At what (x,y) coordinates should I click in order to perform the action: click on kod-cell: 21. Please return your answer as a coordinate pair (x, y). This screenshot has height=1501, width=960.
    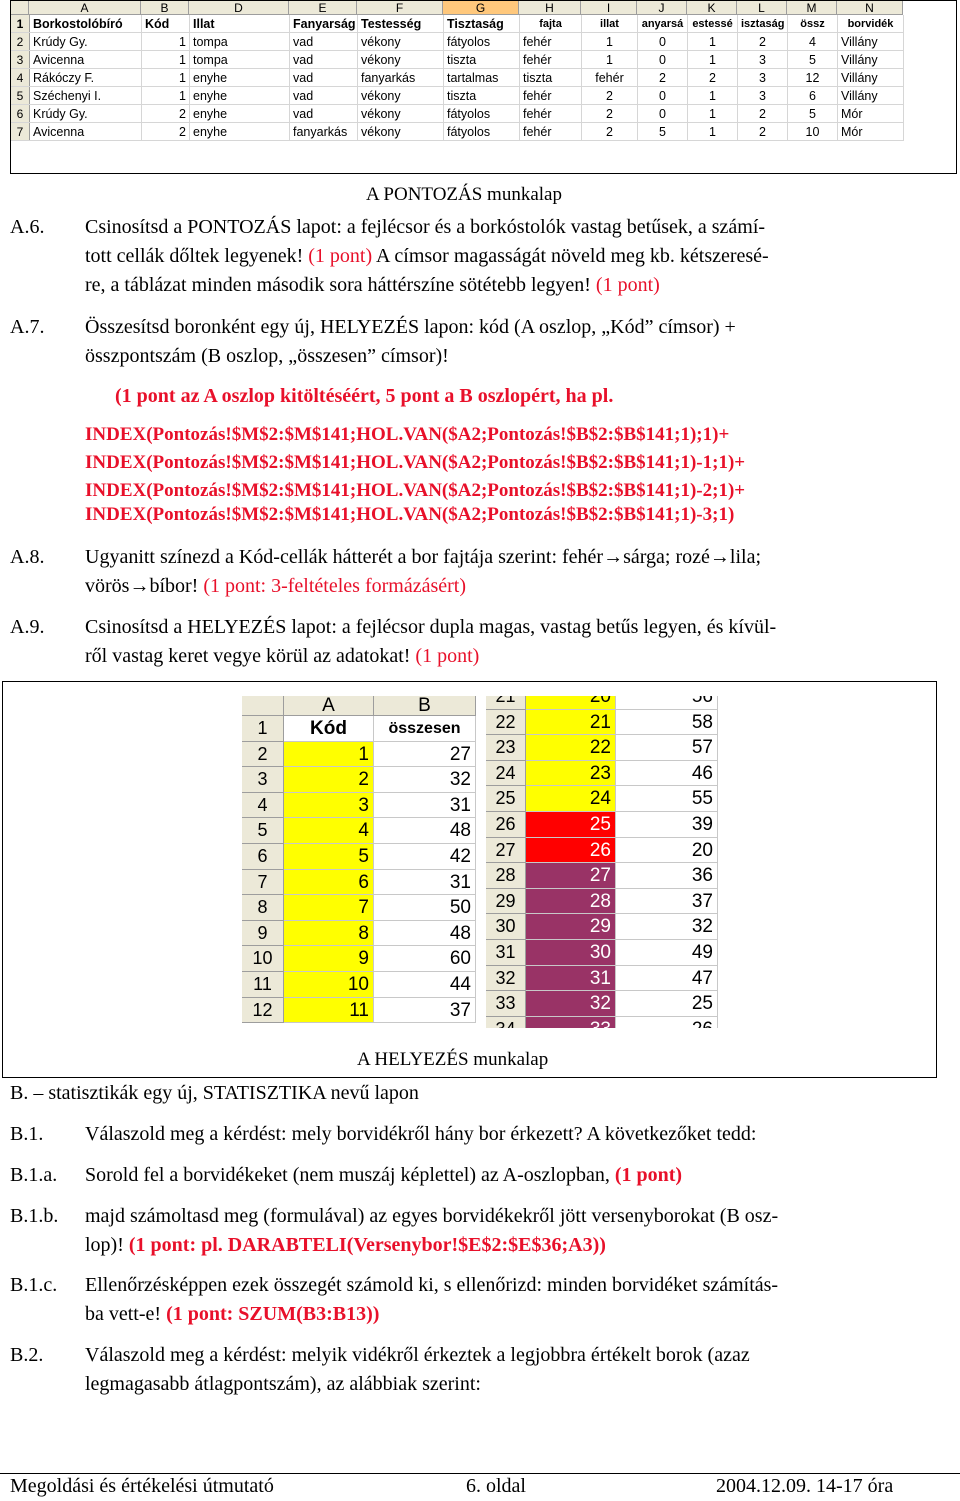
    Looking at the image, I should click on (571, 722).